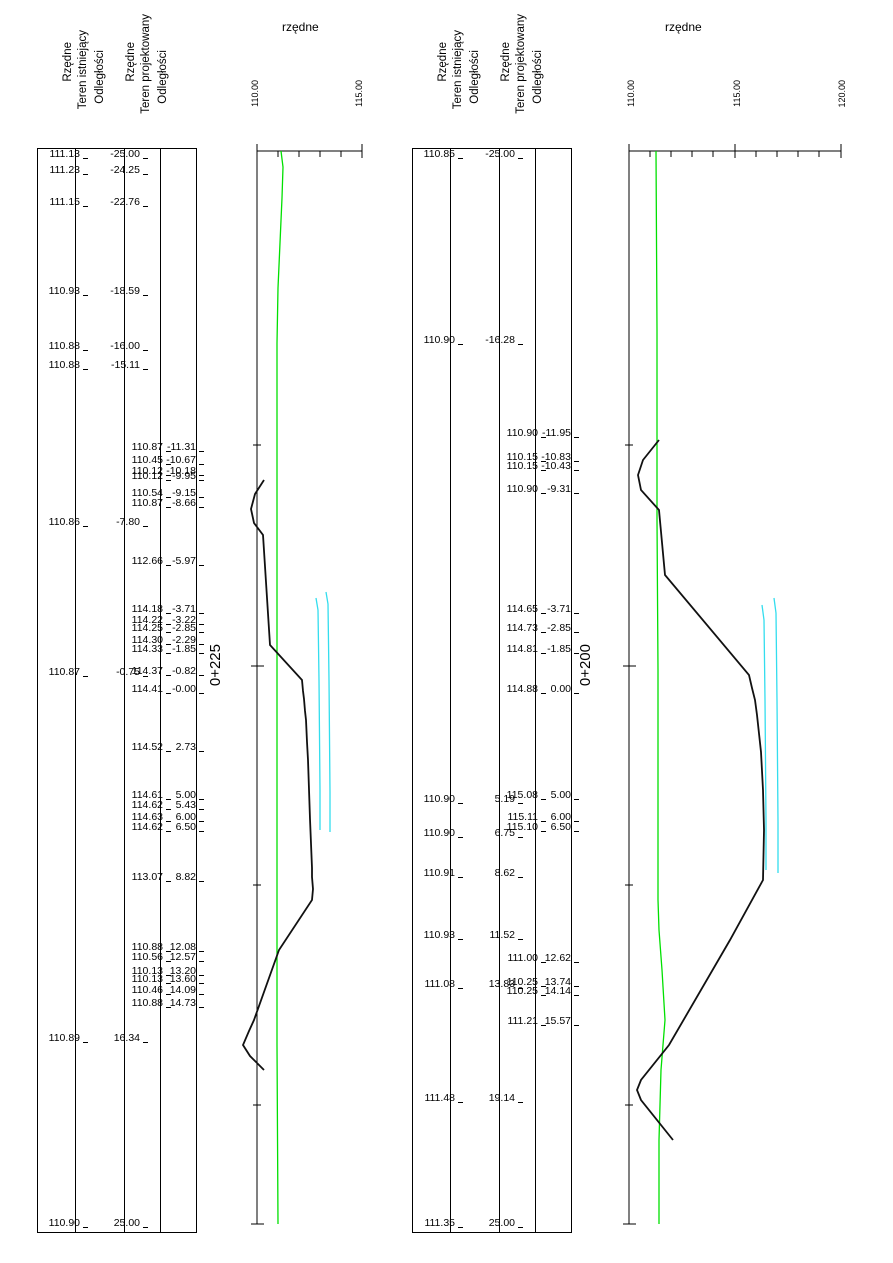 This screenshot has height=1263, width=893. Describe the element at coordinates (182, 979) in the screenshot. I see `table-cell-design-odleglosc: 13.60` at that location.